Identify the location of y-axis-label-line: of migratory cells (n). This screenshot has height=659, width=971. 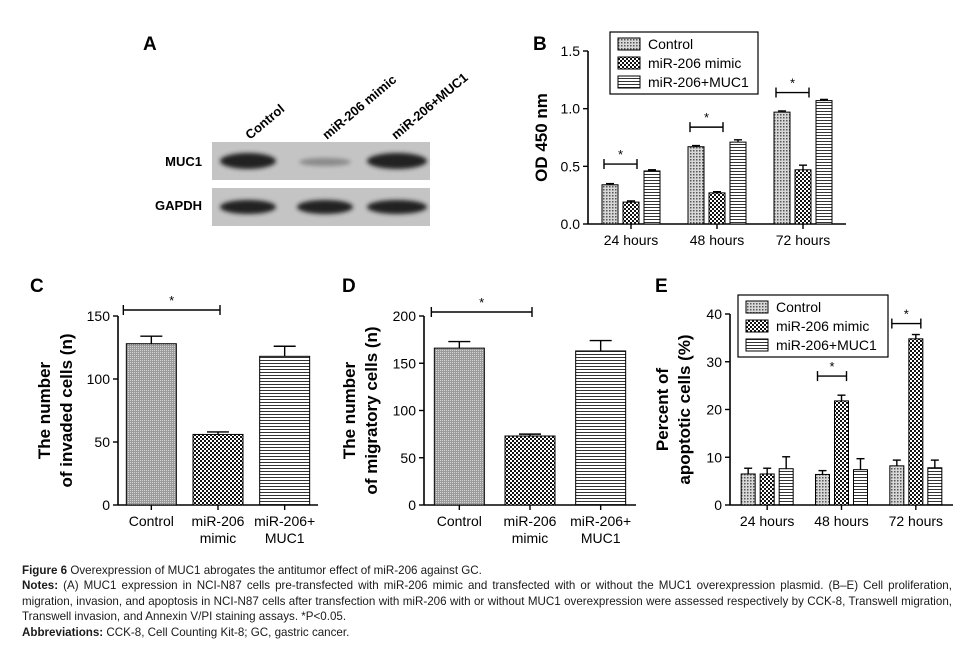
(371, 410).